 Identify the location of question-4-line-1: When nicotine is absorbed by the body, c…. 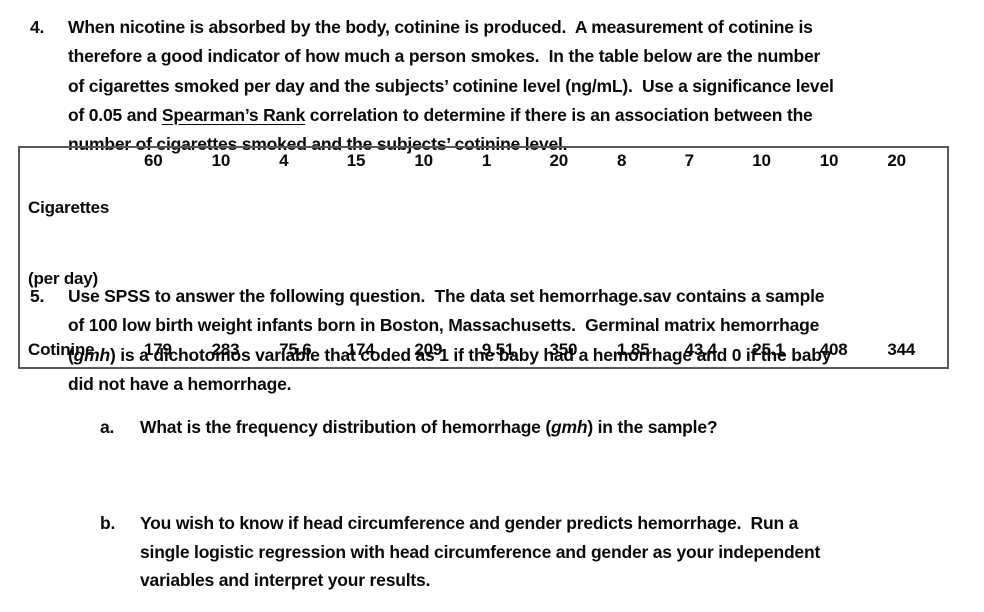
(440, 27).